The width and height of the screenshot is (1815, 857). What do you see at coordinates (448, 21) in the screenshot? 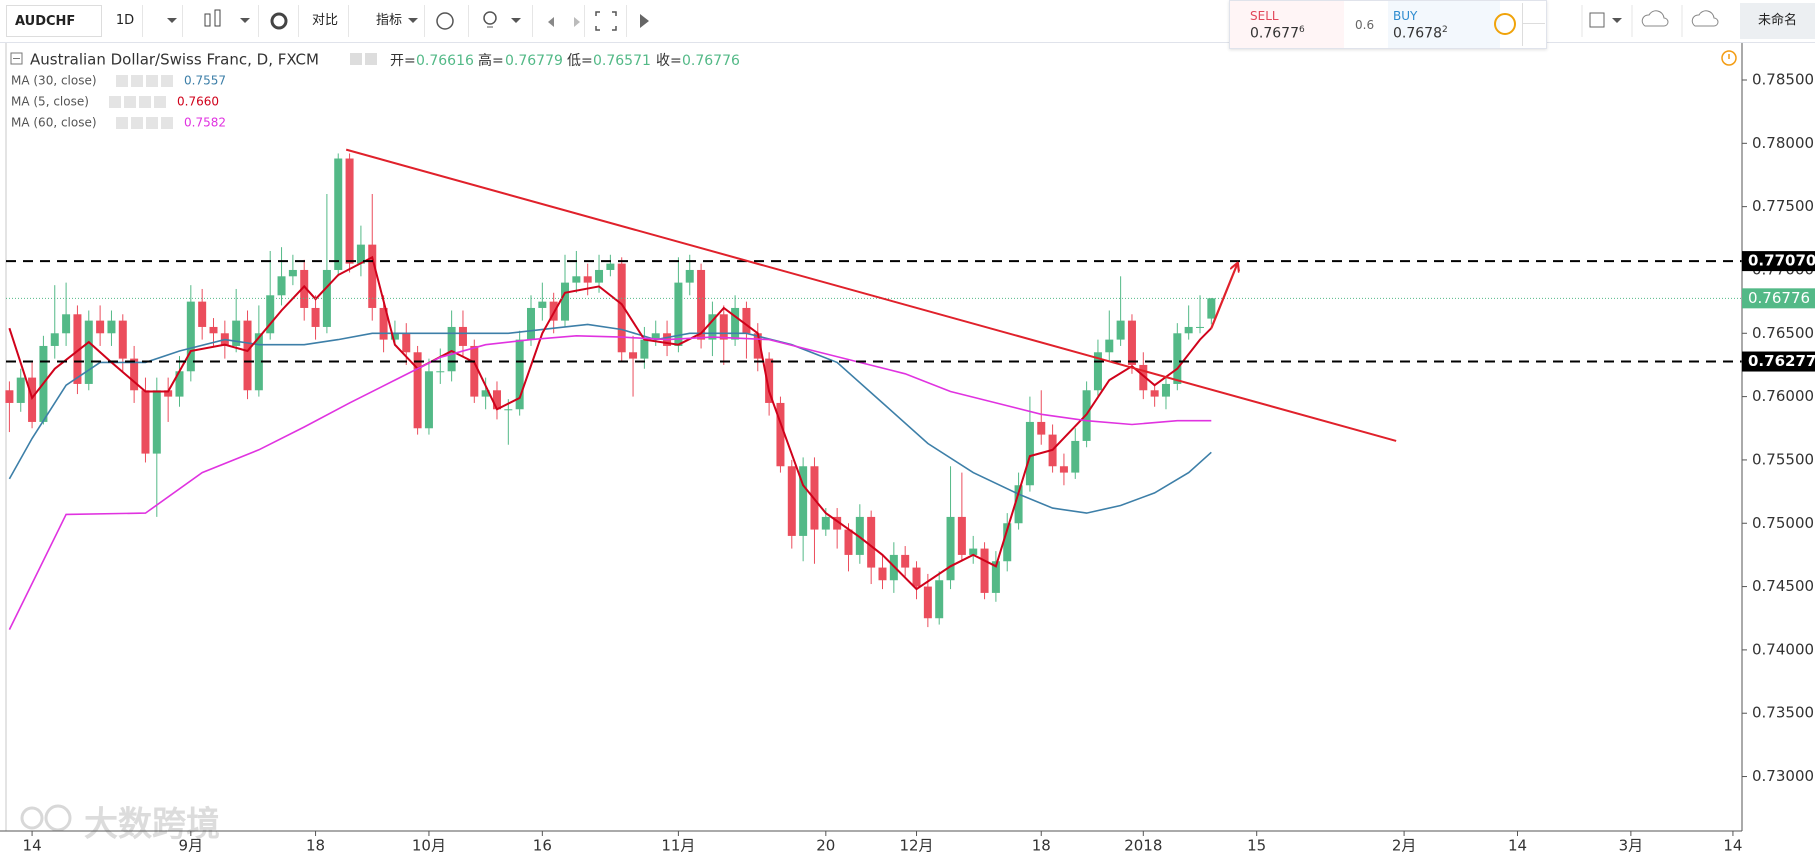
I see `alert-button` at bounding box center [448, 21].